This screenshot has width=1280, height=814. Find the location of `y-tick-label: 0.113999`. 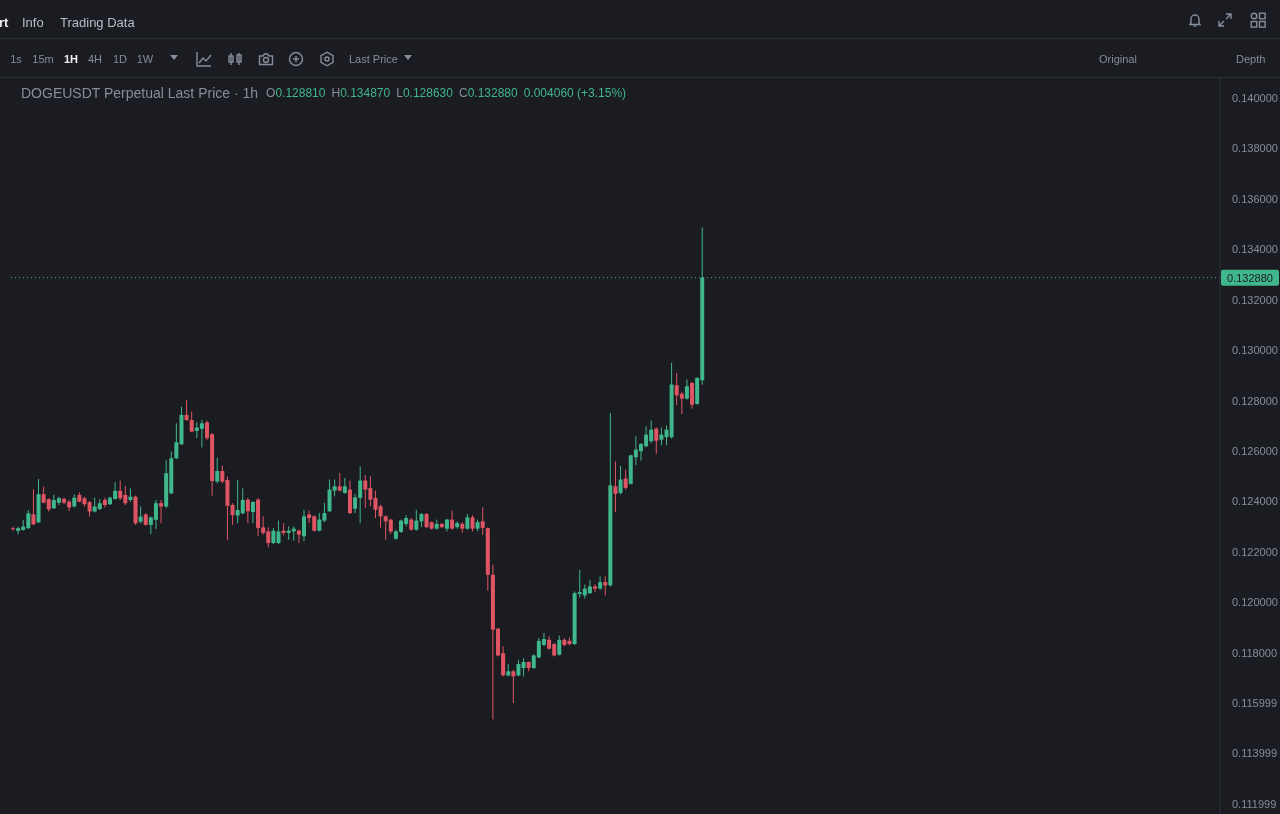

y-tick-label: 0.113999 is located at coordinates (1255, 753).